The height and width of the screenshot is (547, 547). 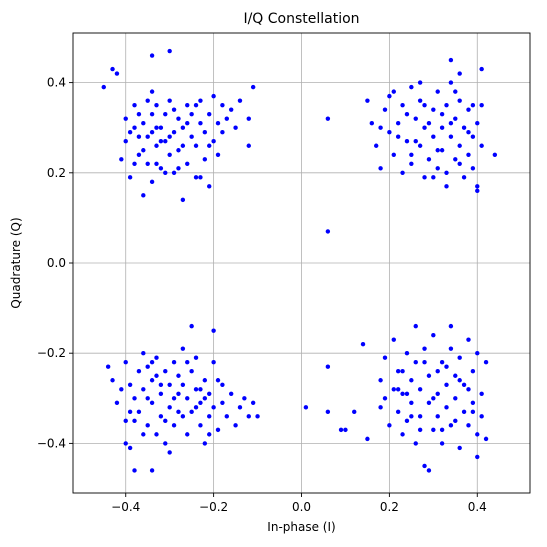 I want to click on y-tick-label: −0.4, so click(x=51, y=443).